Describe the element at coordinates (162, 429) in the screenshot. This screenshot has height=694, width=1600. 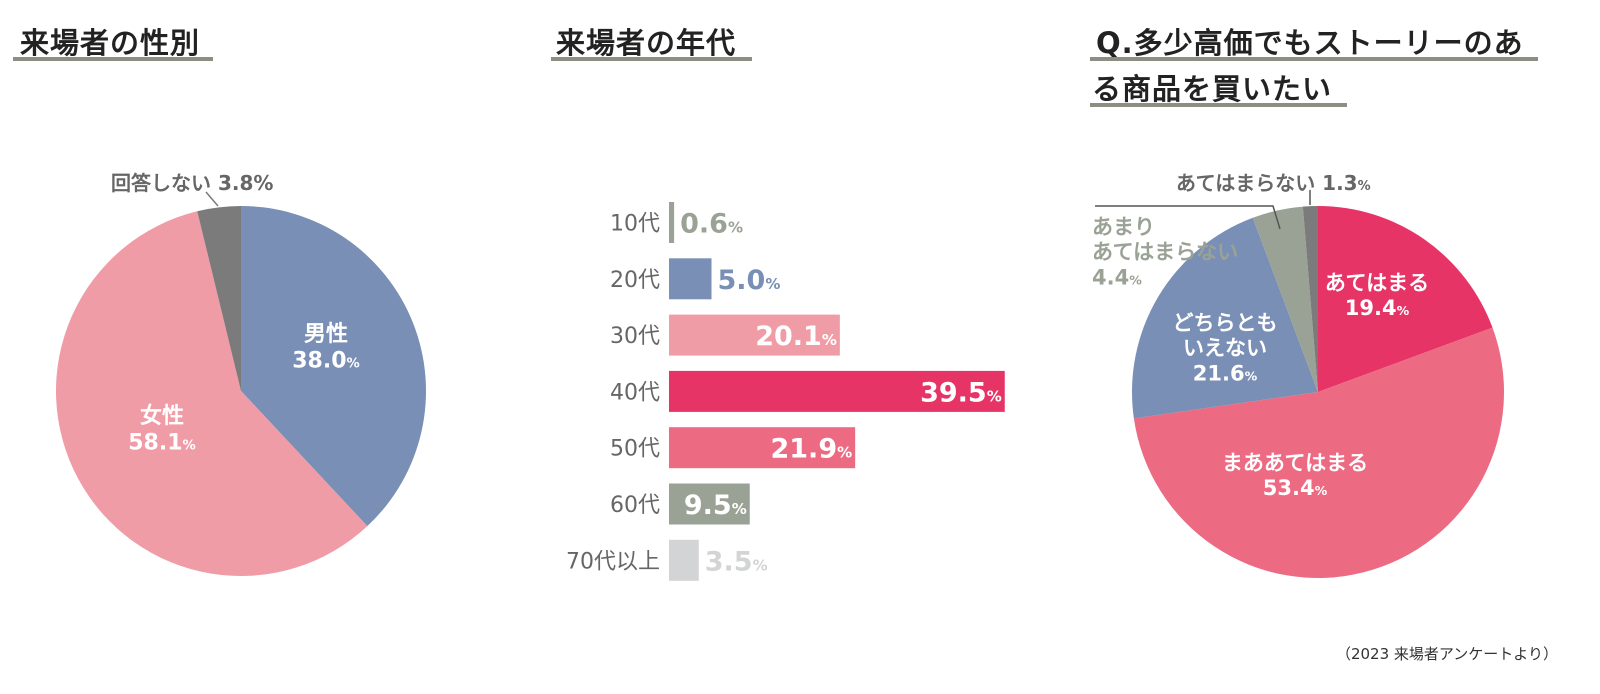
I see `gender-label-female: 女性 58.1%` at that location.